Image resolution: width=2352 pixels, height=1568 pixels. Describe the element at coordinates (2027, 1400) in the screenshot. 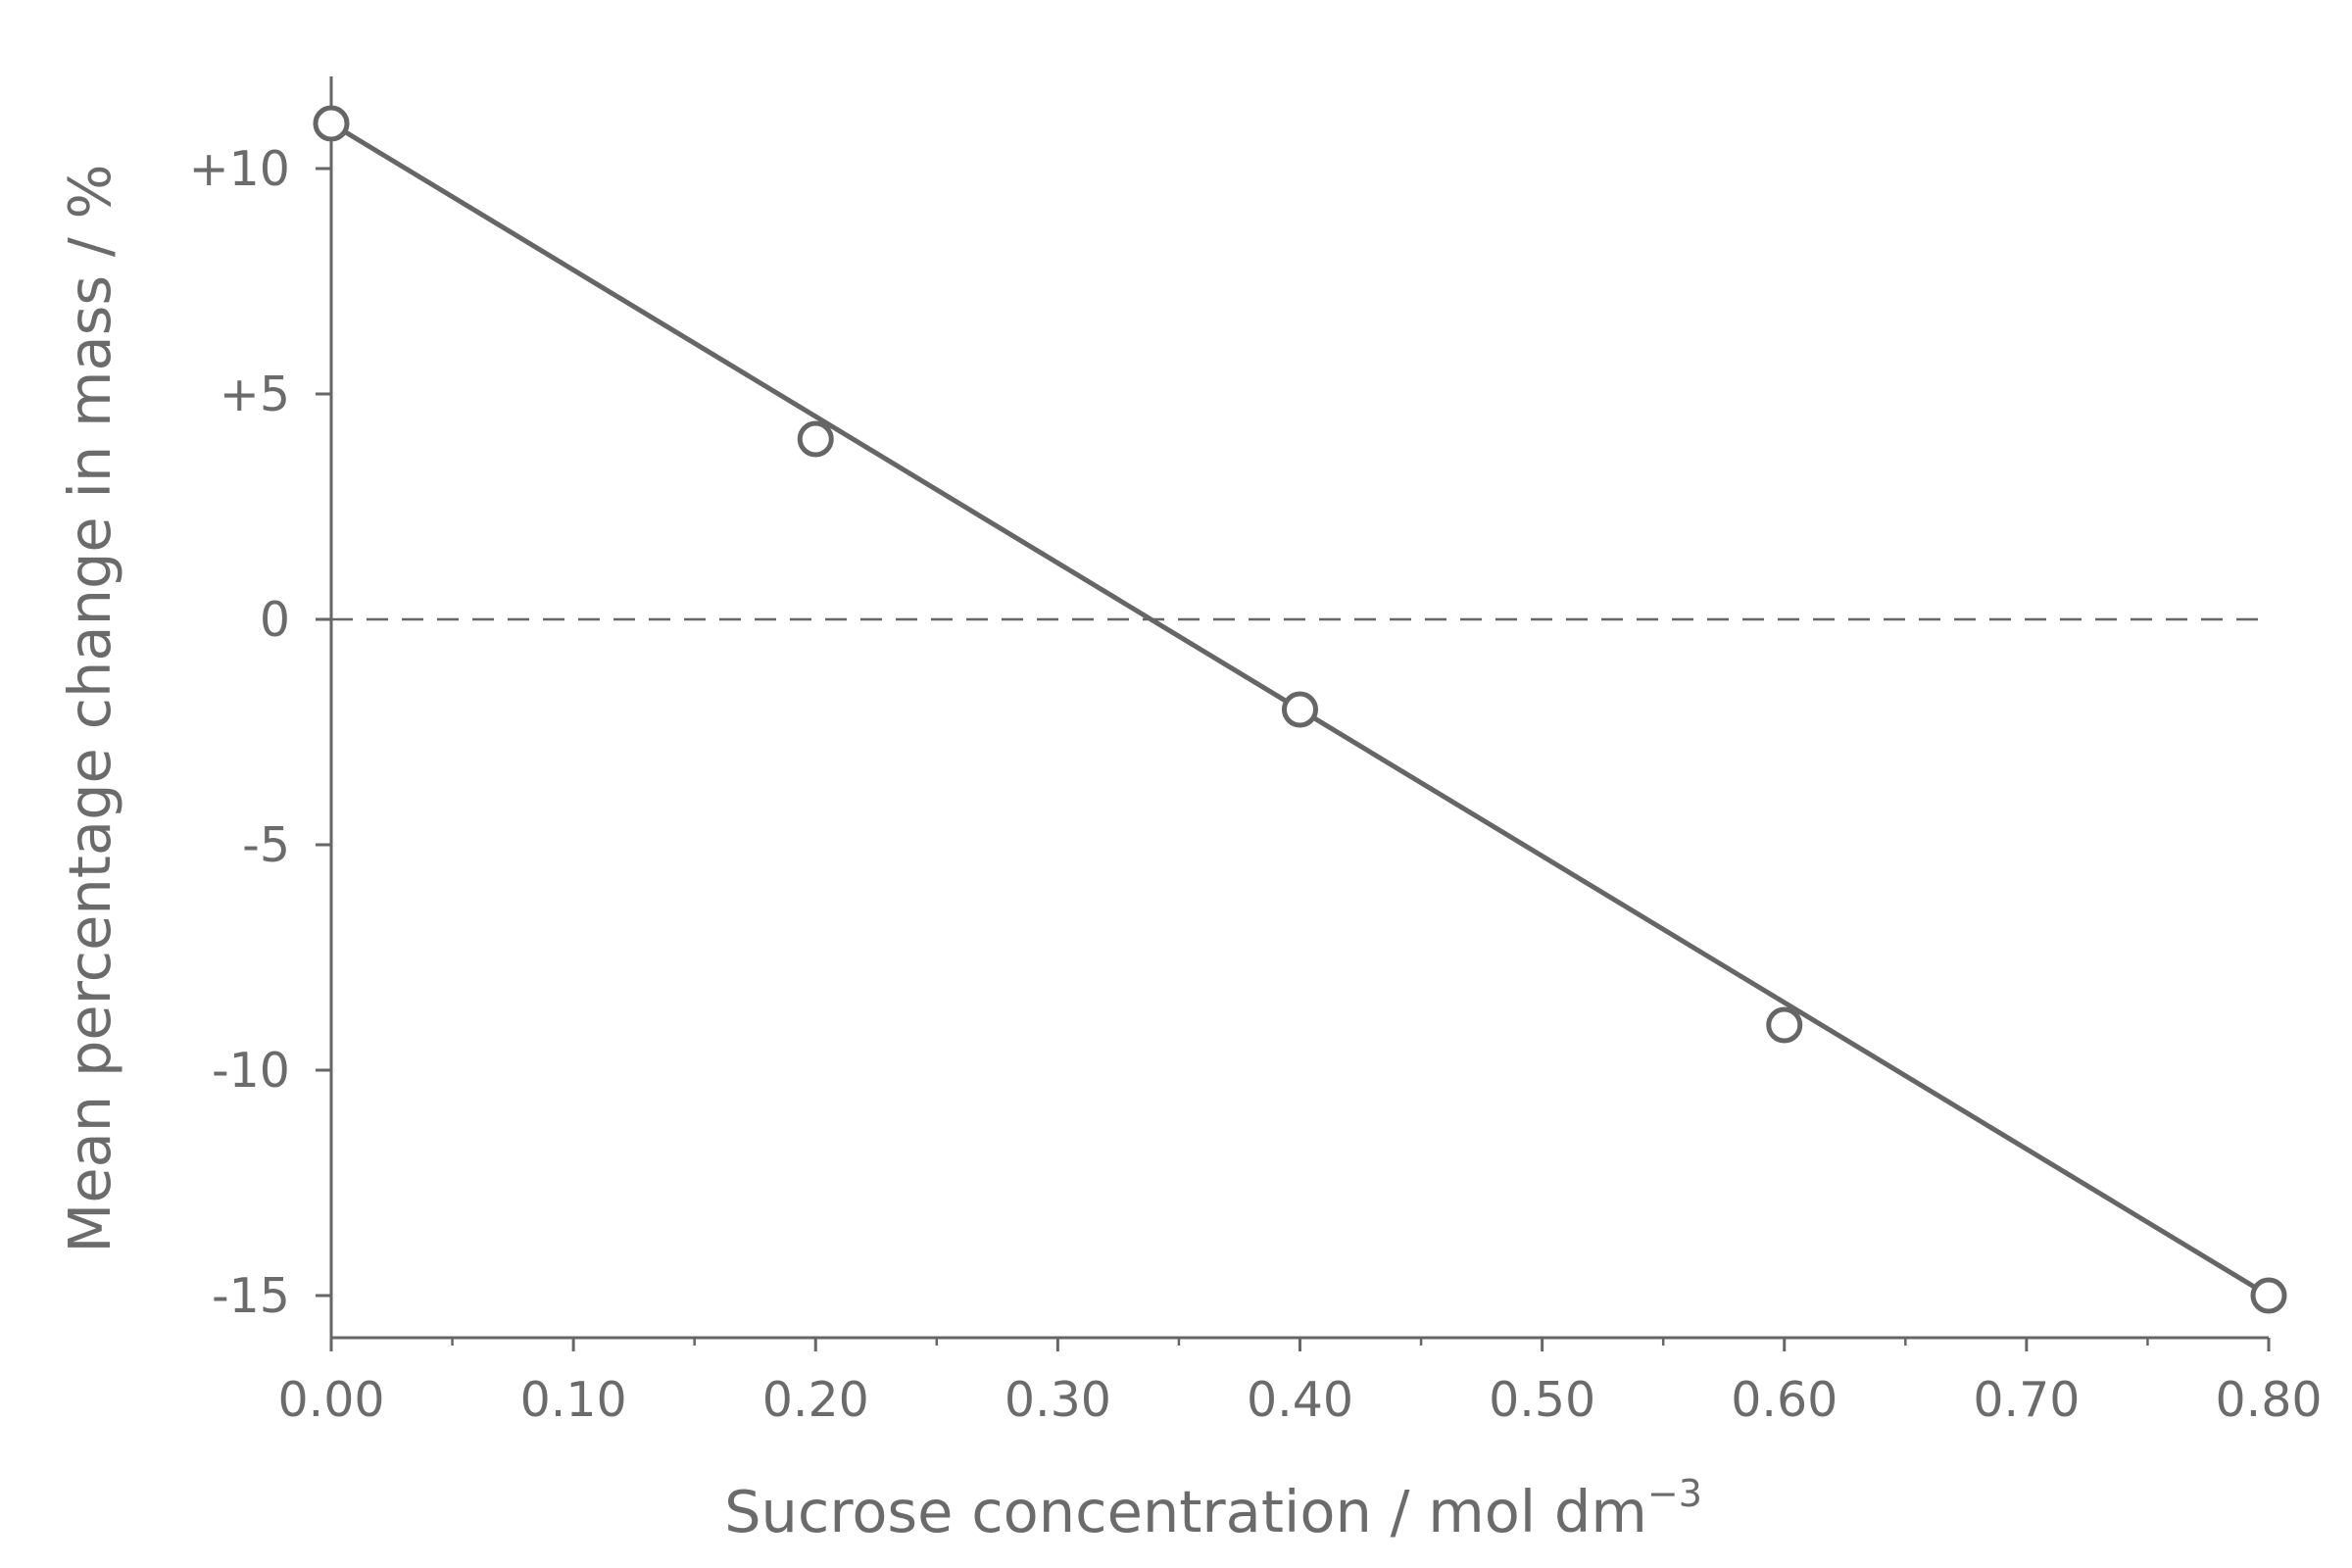

I see `x-tick-label: 0.70` at that location.